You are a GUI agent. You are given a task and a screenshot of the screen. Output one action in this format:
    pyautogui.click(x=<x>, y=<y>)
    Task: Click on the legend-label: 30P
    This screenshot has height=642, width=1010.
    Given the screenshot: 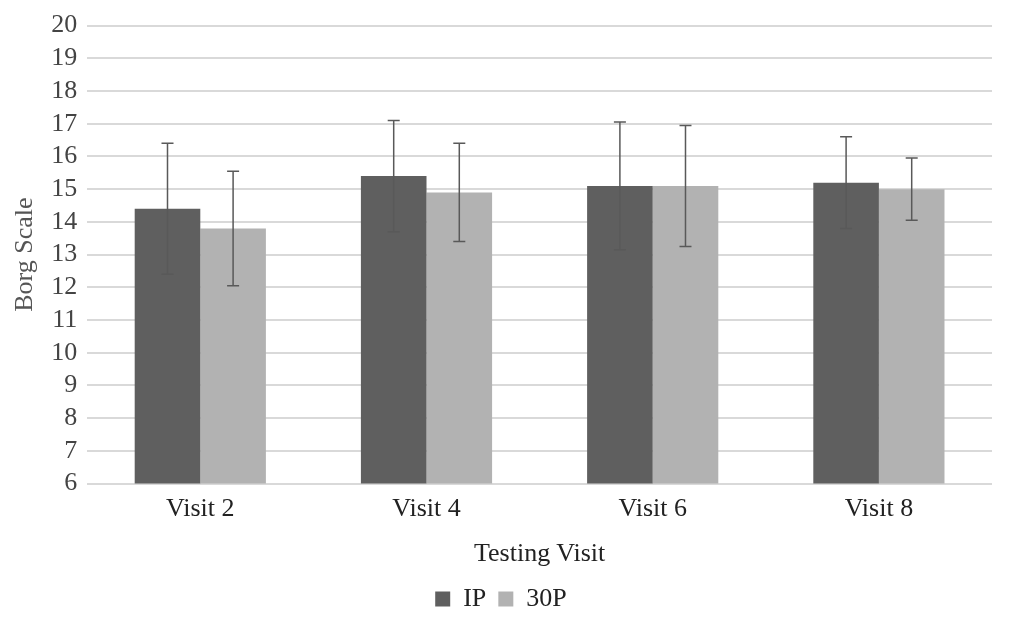 What is the action you would take?
    pyautogui.click(x=546, y=597)
    